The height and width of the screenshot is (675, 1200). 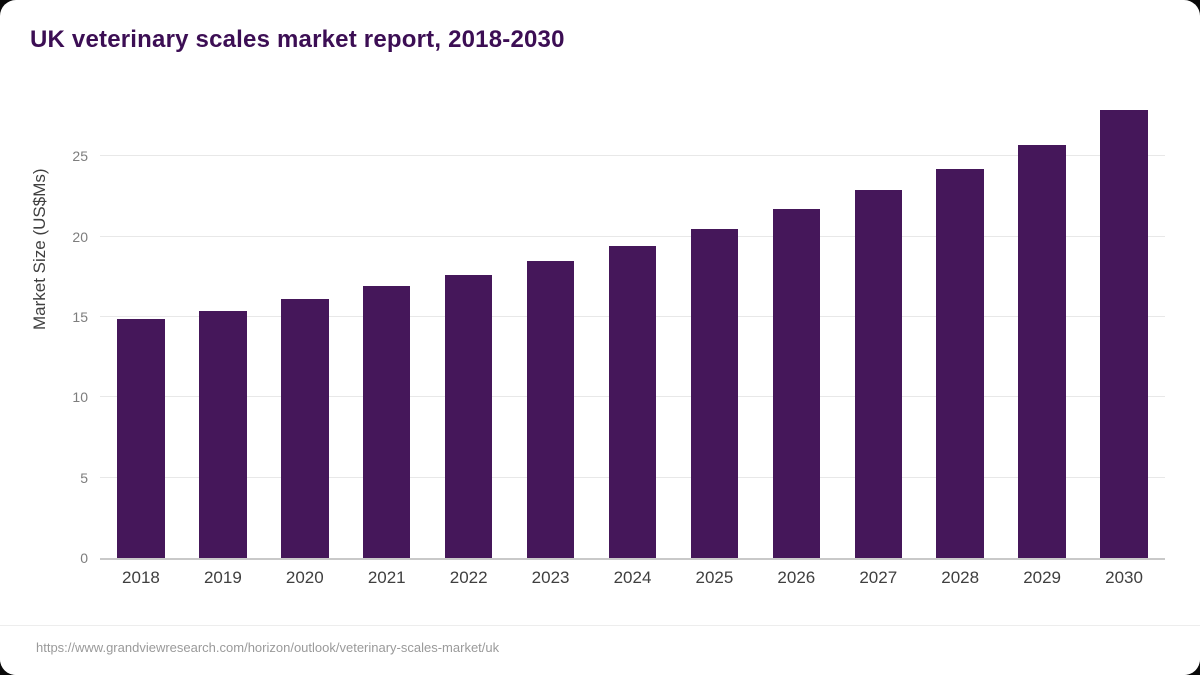 I want to click on bar-2030, so click(x=1124, y=333).